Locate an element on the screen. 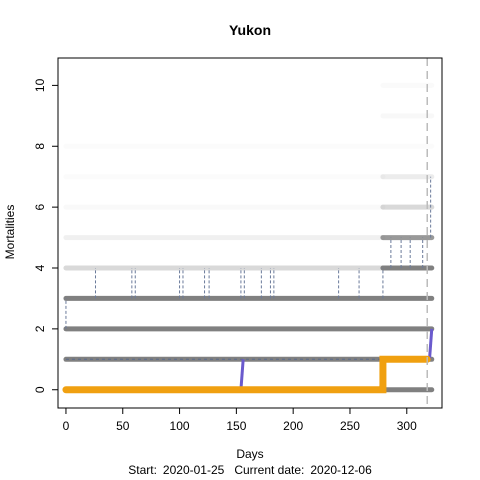 Image resolution: width=480 pixels, height=480 pixels. x-tick-label: 200 is located at coordinates (293, 426).